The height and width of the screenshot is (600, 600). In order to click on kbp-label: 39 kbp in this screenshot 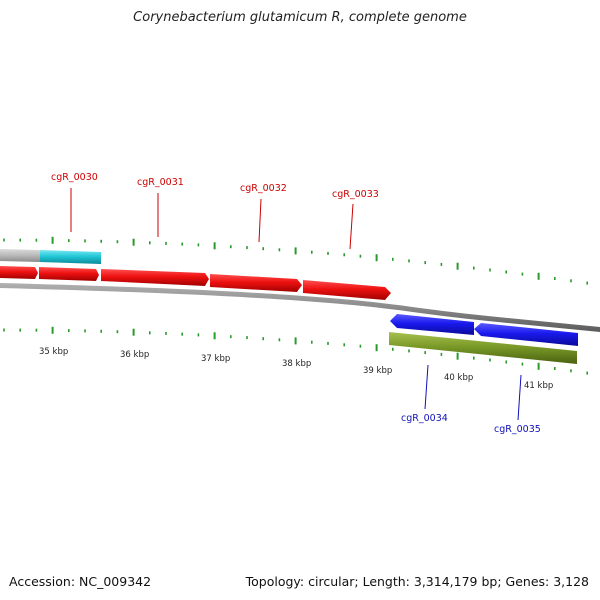, I will do `click(377, 371)`.